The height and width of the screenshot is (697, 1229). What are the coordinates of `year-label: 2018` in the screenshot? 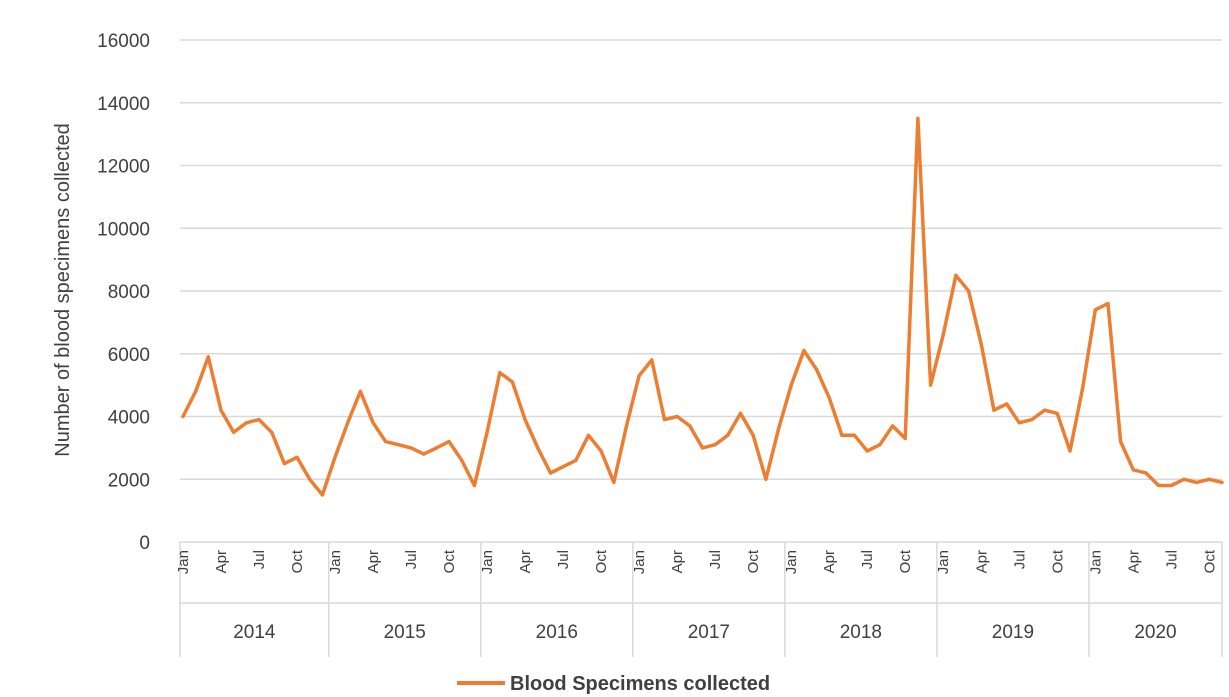 It's located at (861, 632).